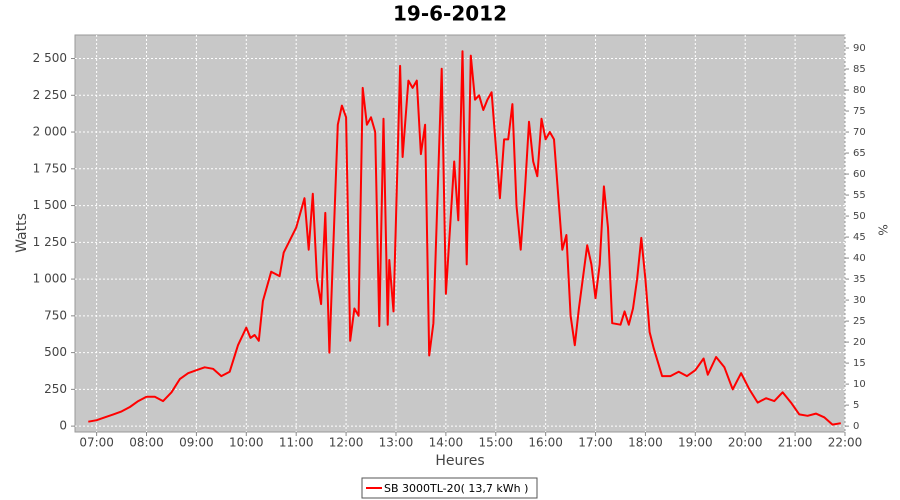  What do you see at coordinates (346, 443) in the screenshot?
I see `x-tick-label: 12:00` at bounding box center [346, 443].